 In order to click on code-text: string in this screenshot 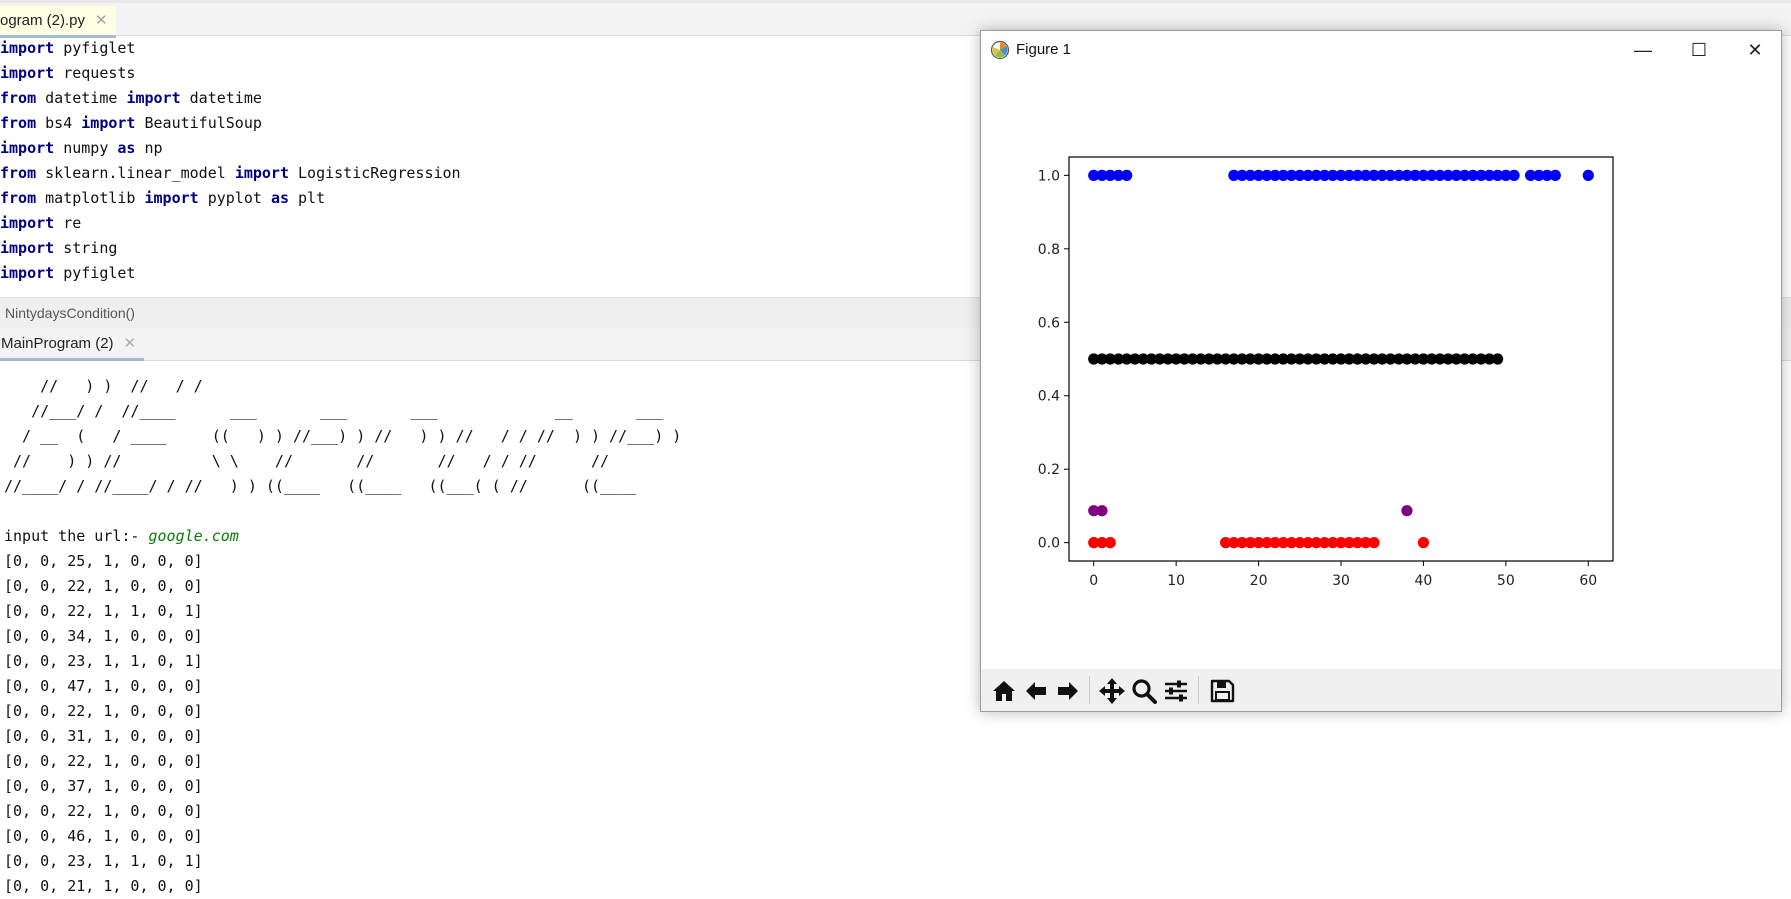, I will do `click(86, 248)`.